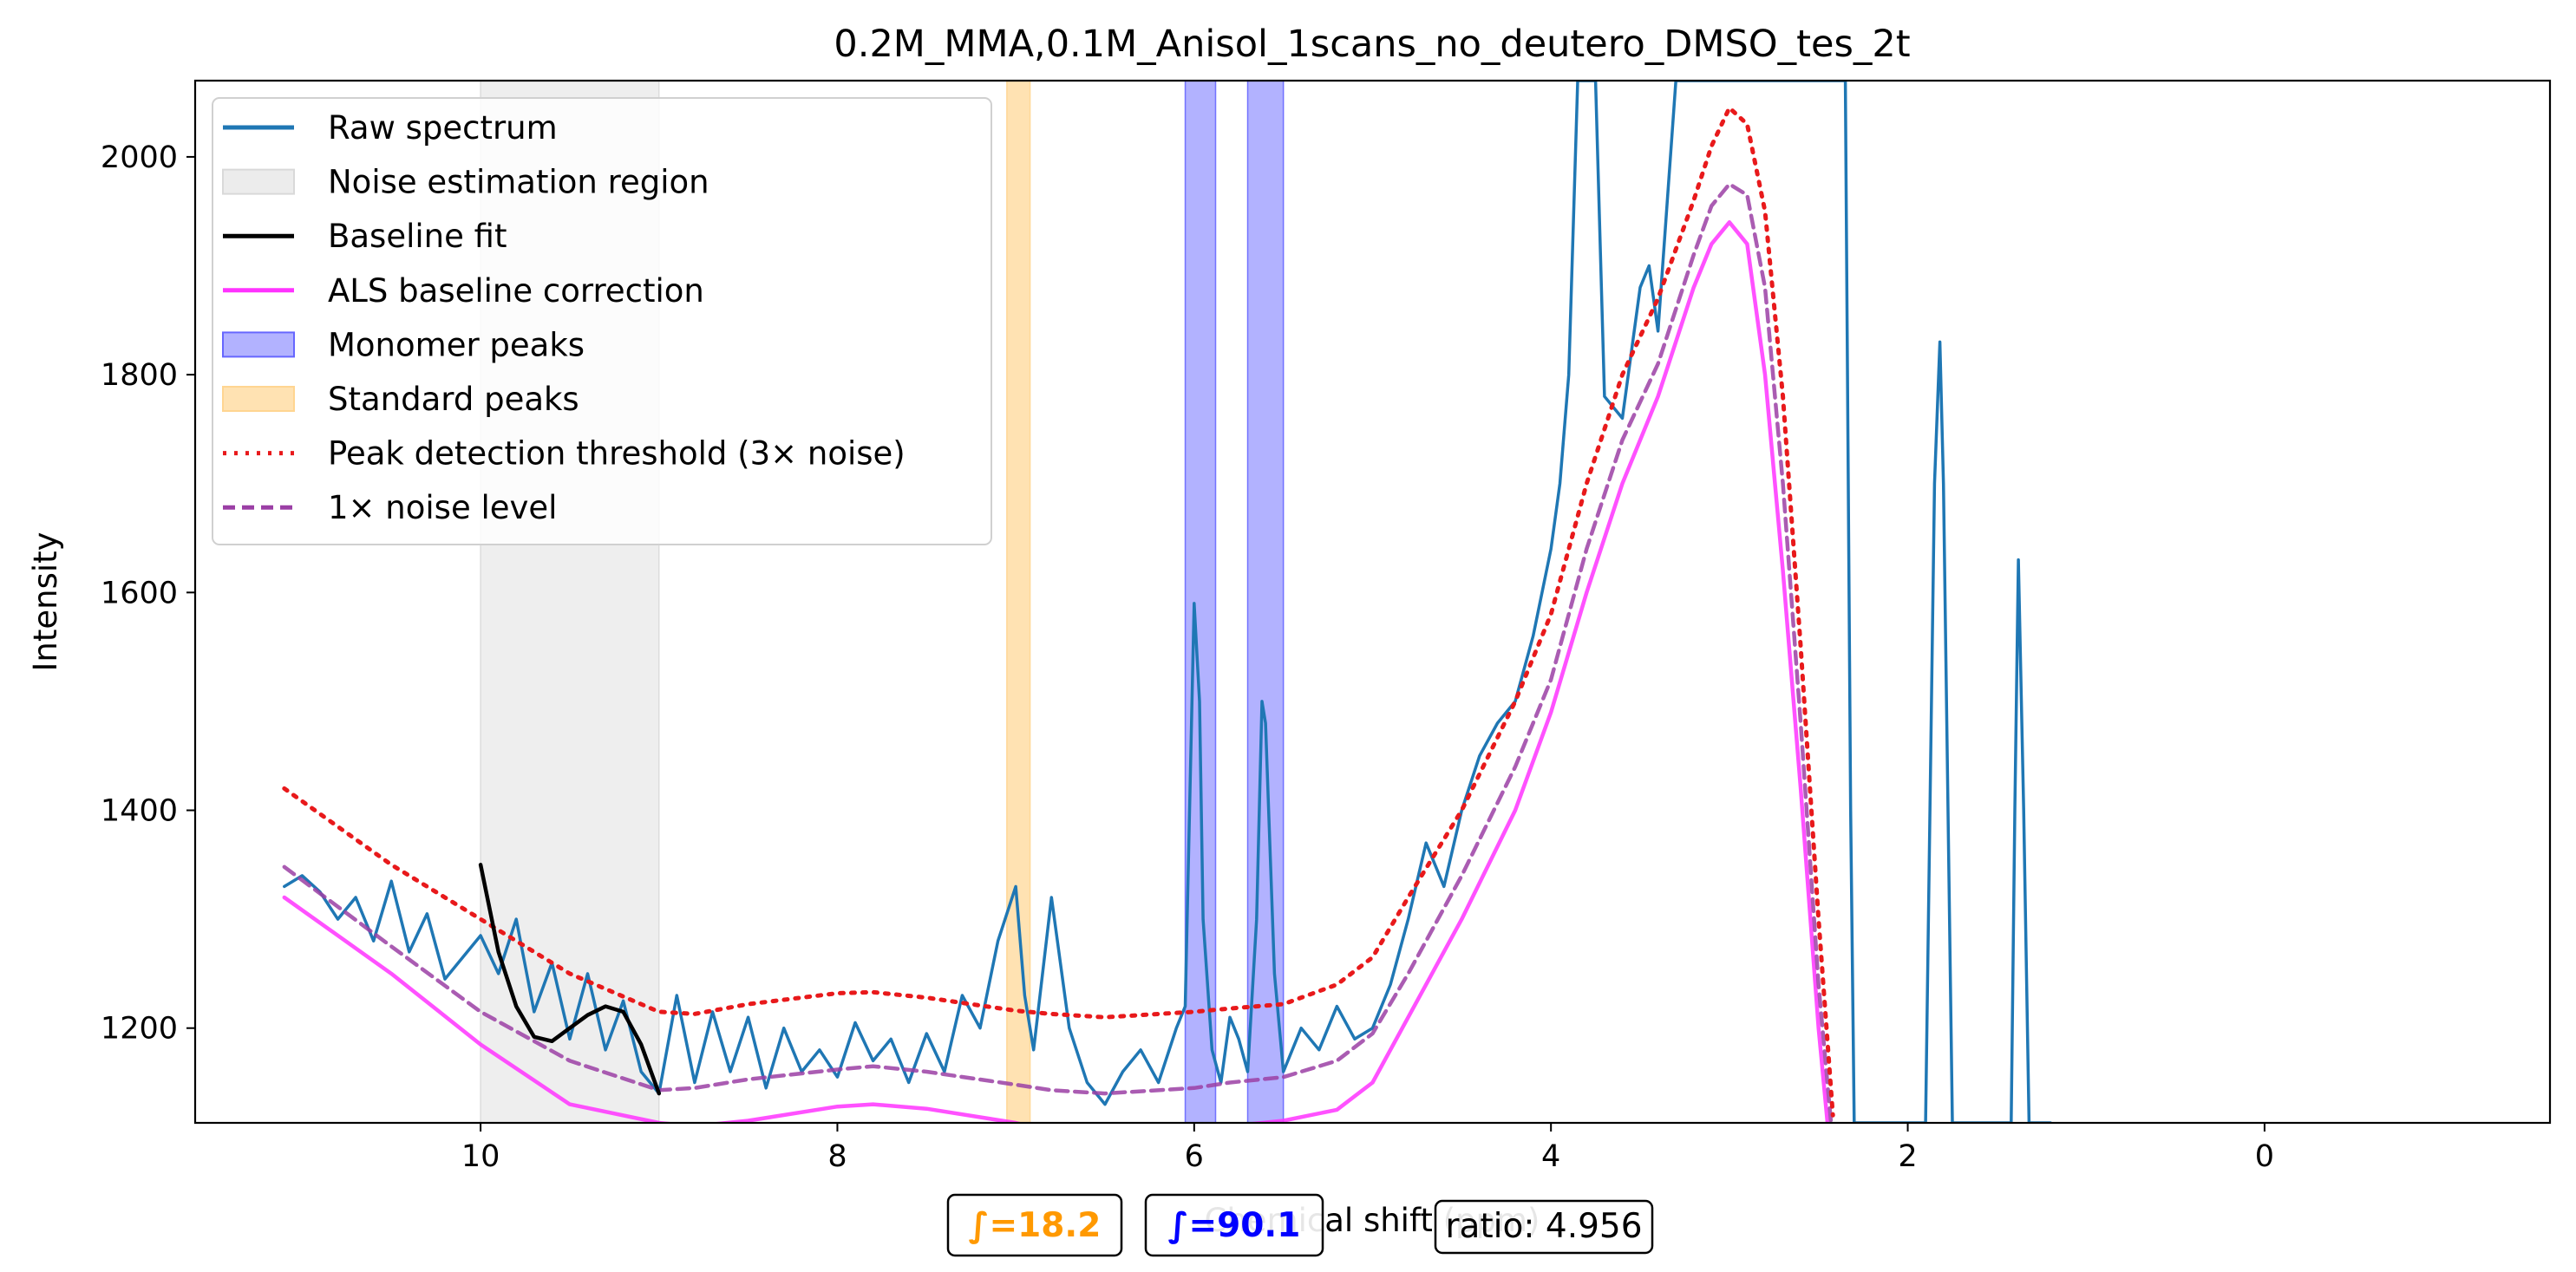 The image size is (2576, 1272). Describe the element at coordinates (456, 345) in the screenshot. I see `legend-label-monomer-peaks: Monomer peaks` at that location.